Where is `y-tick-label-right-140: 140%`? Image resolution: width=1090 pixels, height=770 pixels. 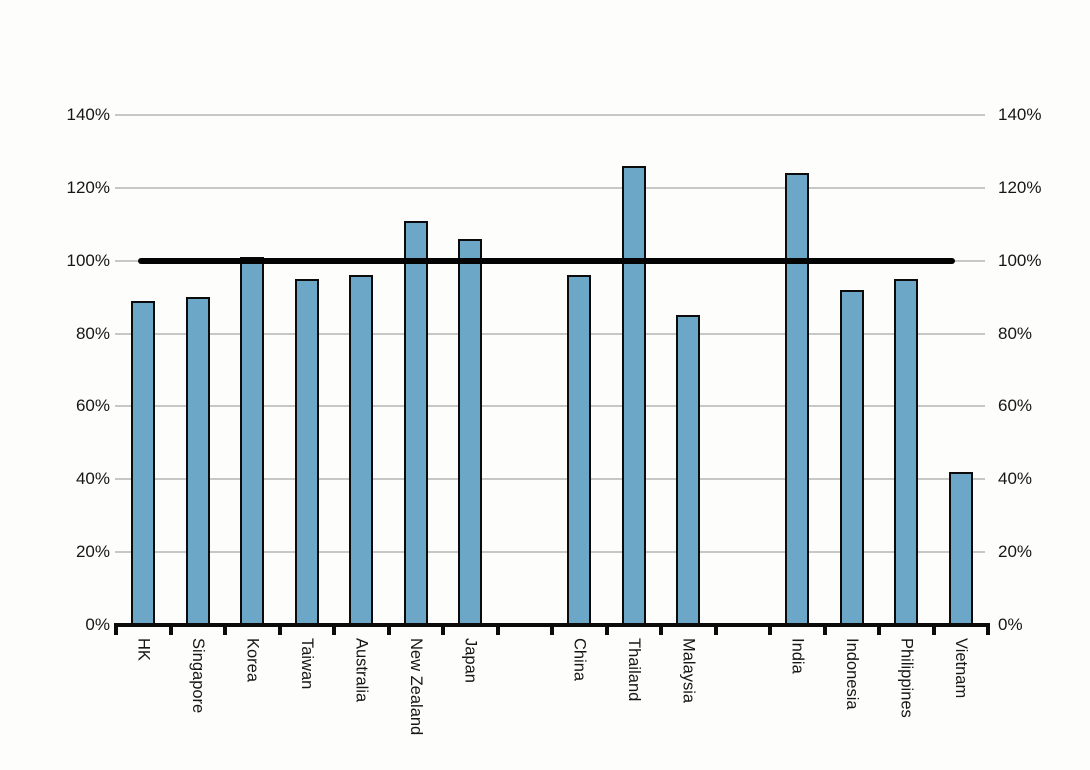 y-tick-label-right-140: 140% is located at coordinates (1020, 114).